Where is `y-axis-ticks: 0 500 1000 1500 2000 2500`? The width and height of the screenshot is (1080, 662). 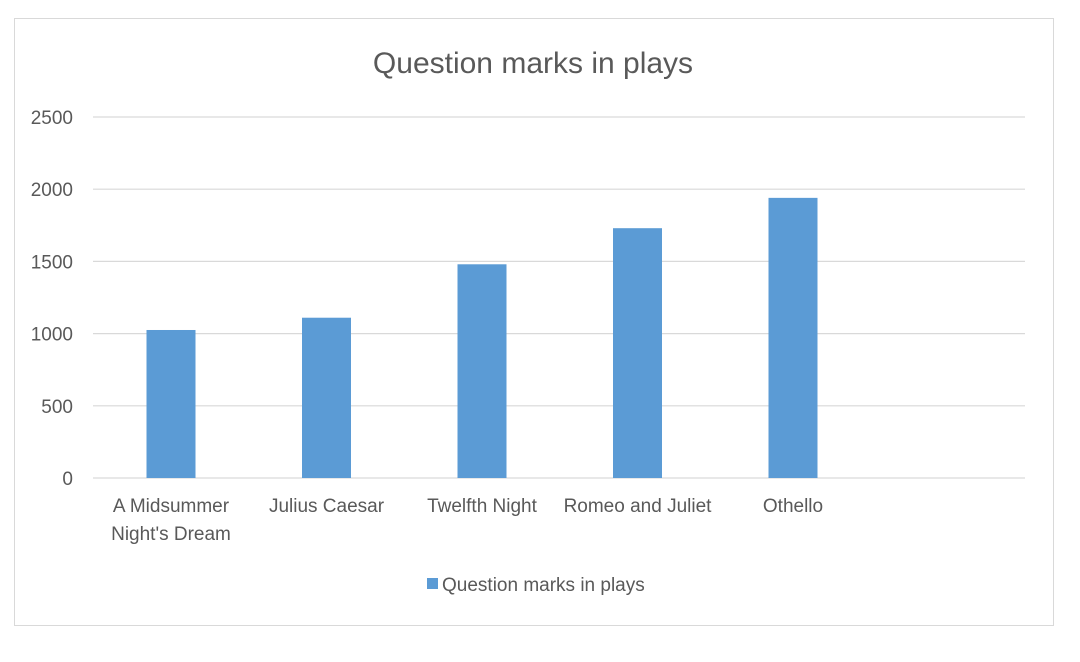 y-axis-ticks: 0 500 1000 1500 2000 2500 is located at coordinates (52, 299).